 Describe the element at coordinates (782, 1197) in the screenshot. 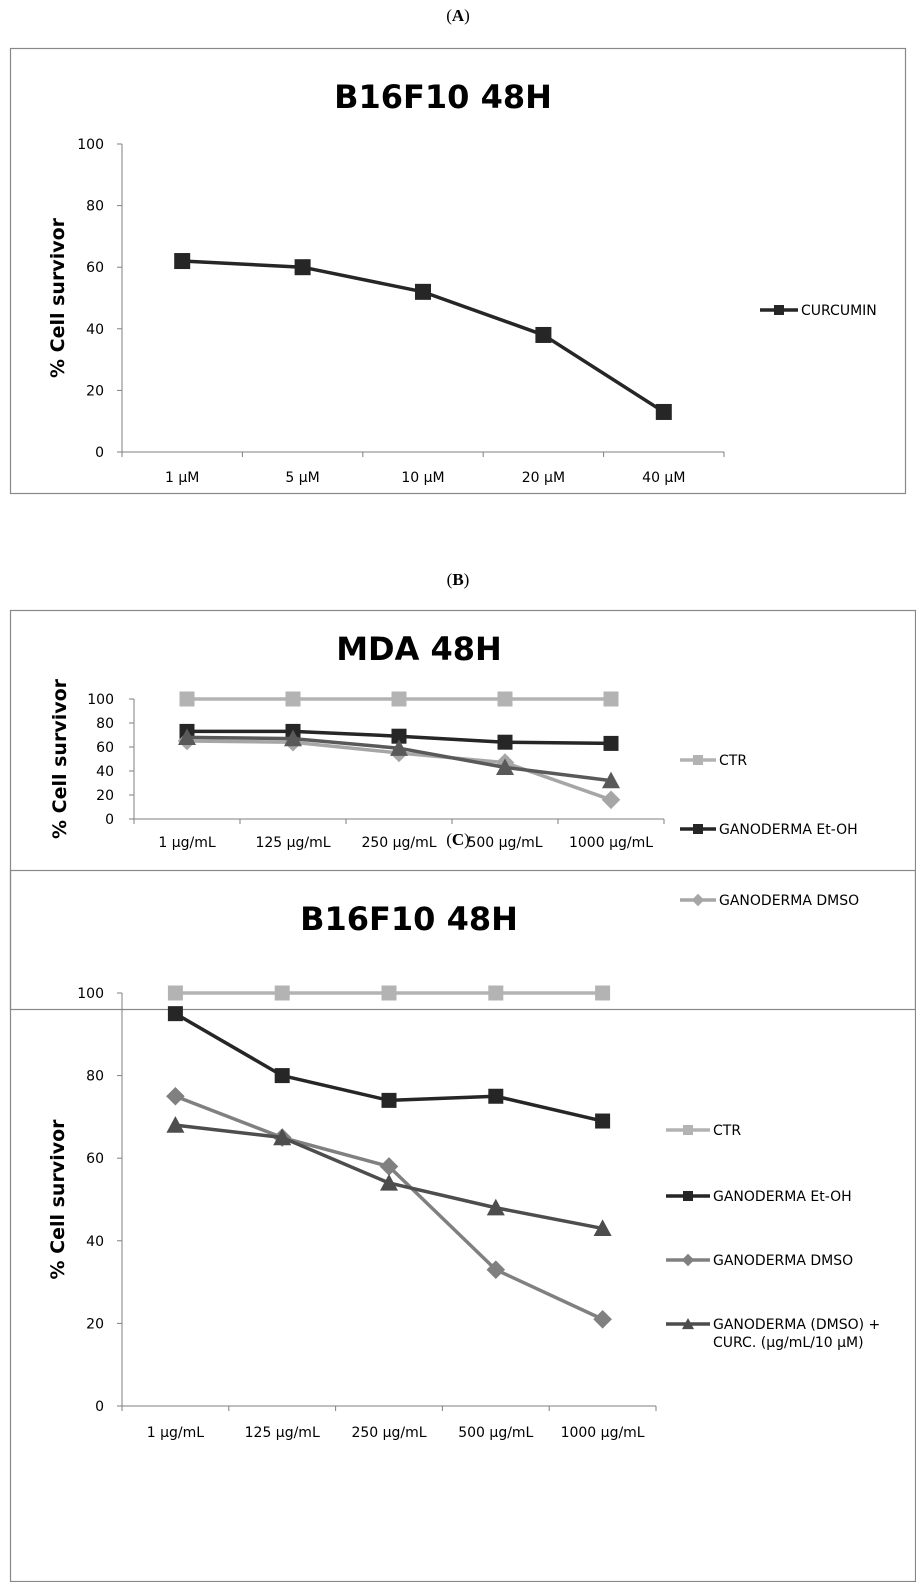

I see `chart-c-legend-label-2: GANODERMA Et-OH` at that location.